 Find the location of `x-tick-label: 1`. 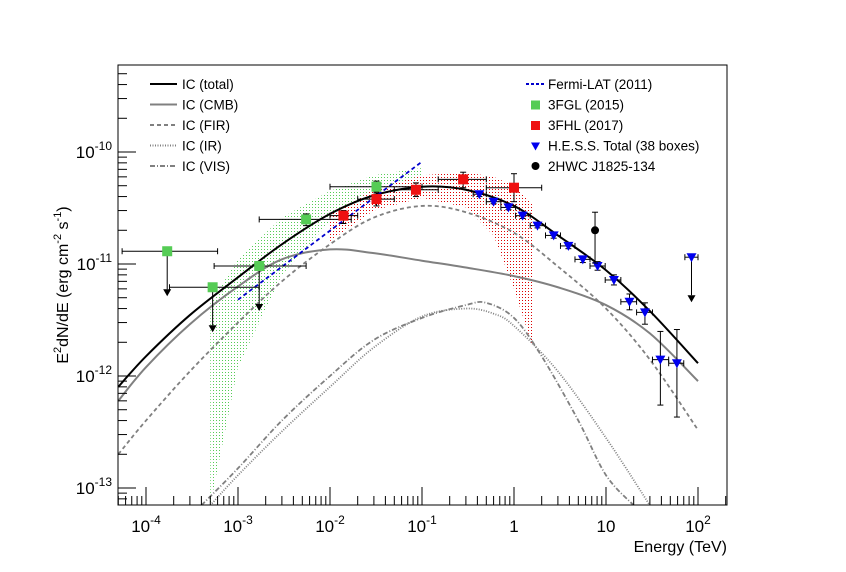

x-tick-label: 1 is located at coordinates (513, 526).